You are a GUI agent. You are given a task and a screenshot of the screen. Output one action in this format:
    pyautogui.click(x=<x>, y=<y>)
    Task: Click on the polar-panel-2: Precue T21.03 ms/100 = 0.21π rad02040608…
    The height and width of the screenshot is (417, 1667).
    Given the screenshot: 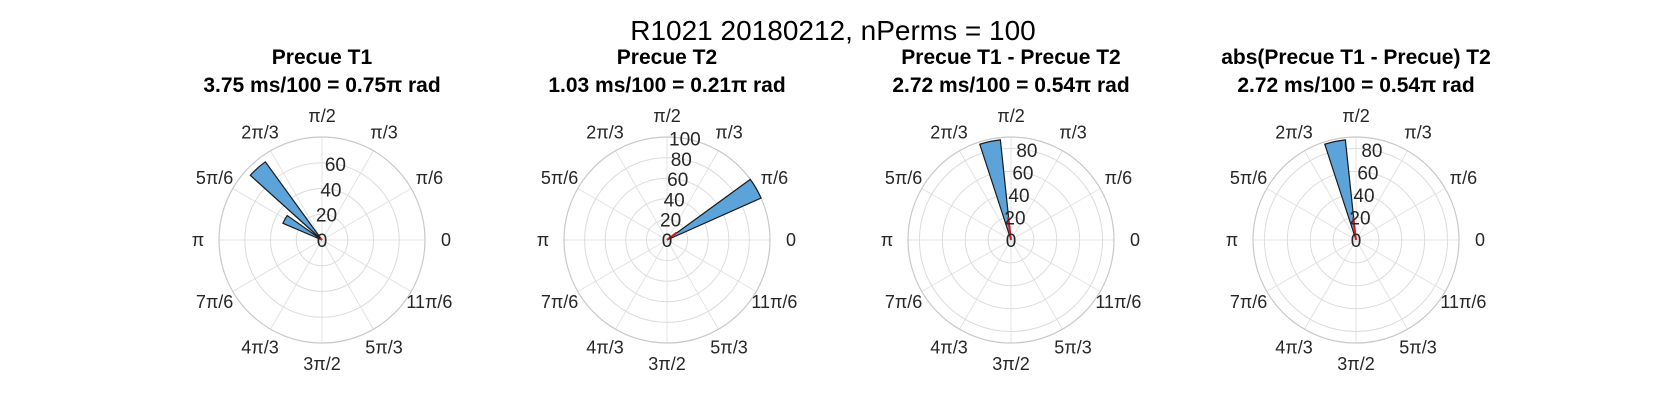 What is the action you would take?
    pyautogui.click(x=667, y=210)
    